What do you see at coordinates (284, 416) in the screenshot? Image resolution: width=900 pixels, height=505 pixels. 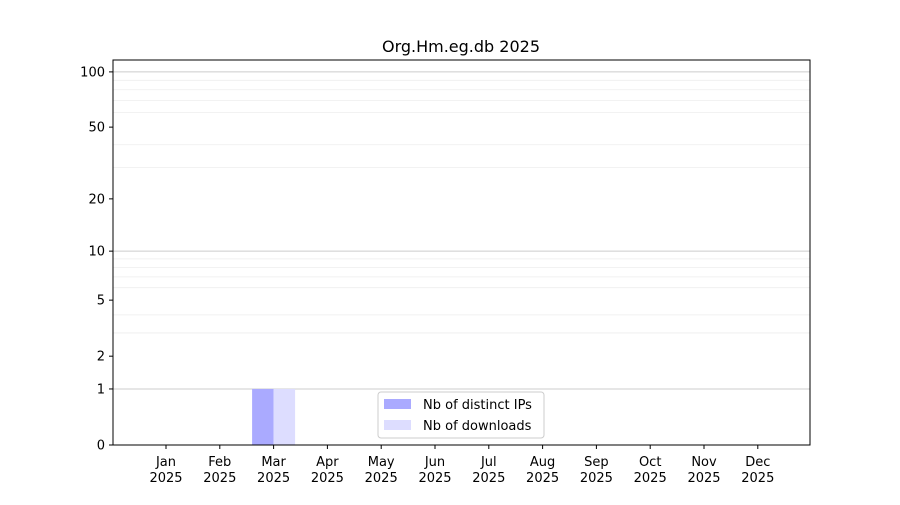 I see `bar-nb-of-downloads` at bounding box center [284, 416].